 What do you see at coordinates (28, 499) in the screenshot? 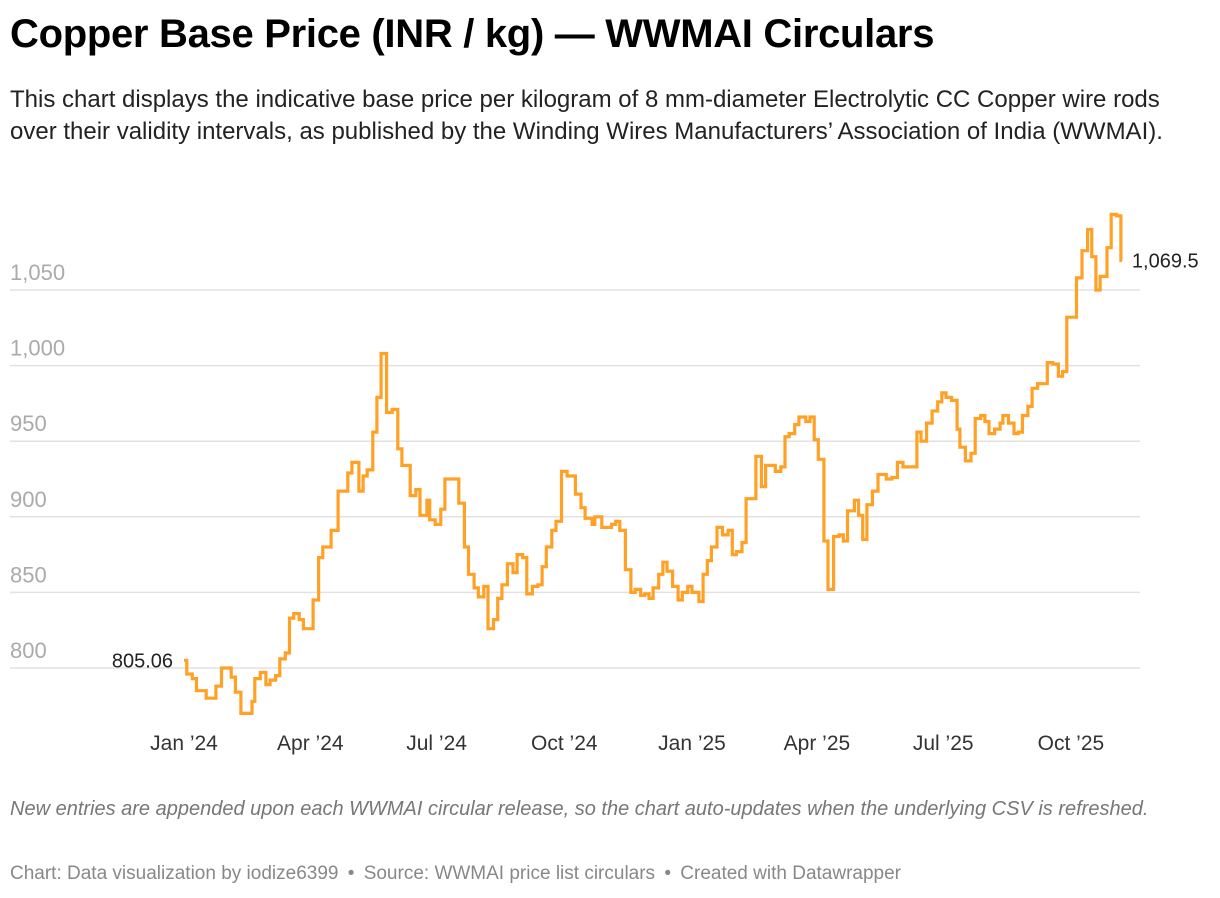
I see `y-tick-label: 900` at bounding box center [28, 499].